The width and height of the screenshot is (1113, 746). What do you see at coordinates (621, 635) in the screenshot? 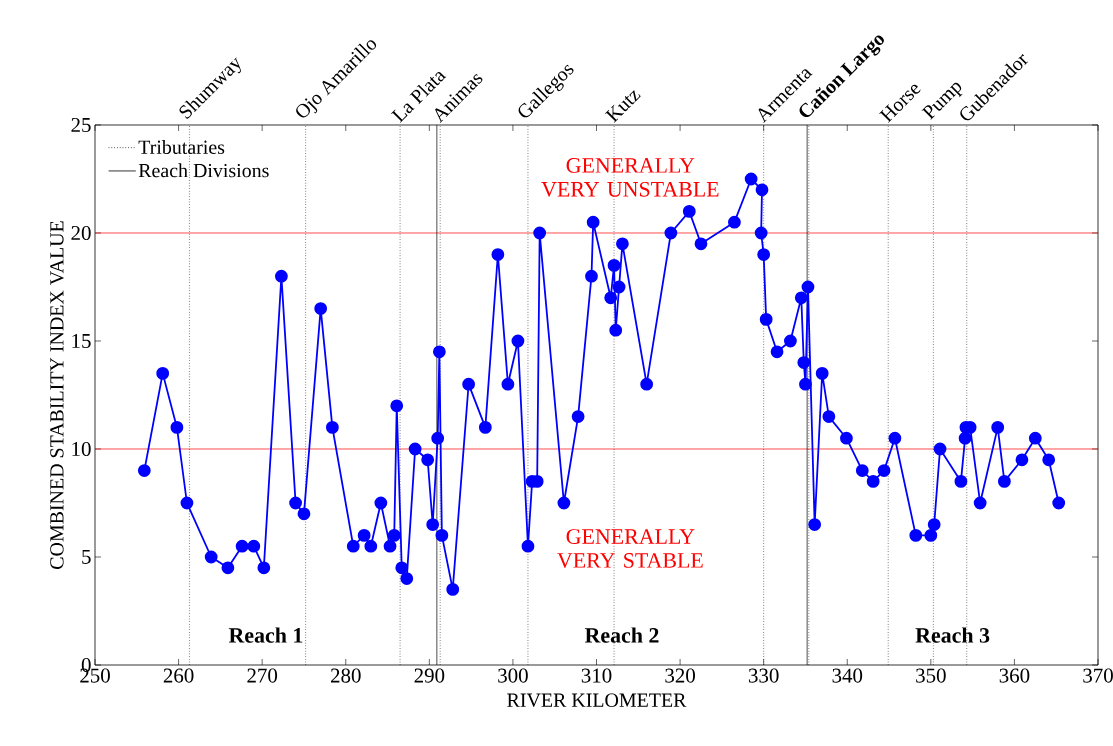
I see `annotation: Reach 2` at bounding box center [621, 635].